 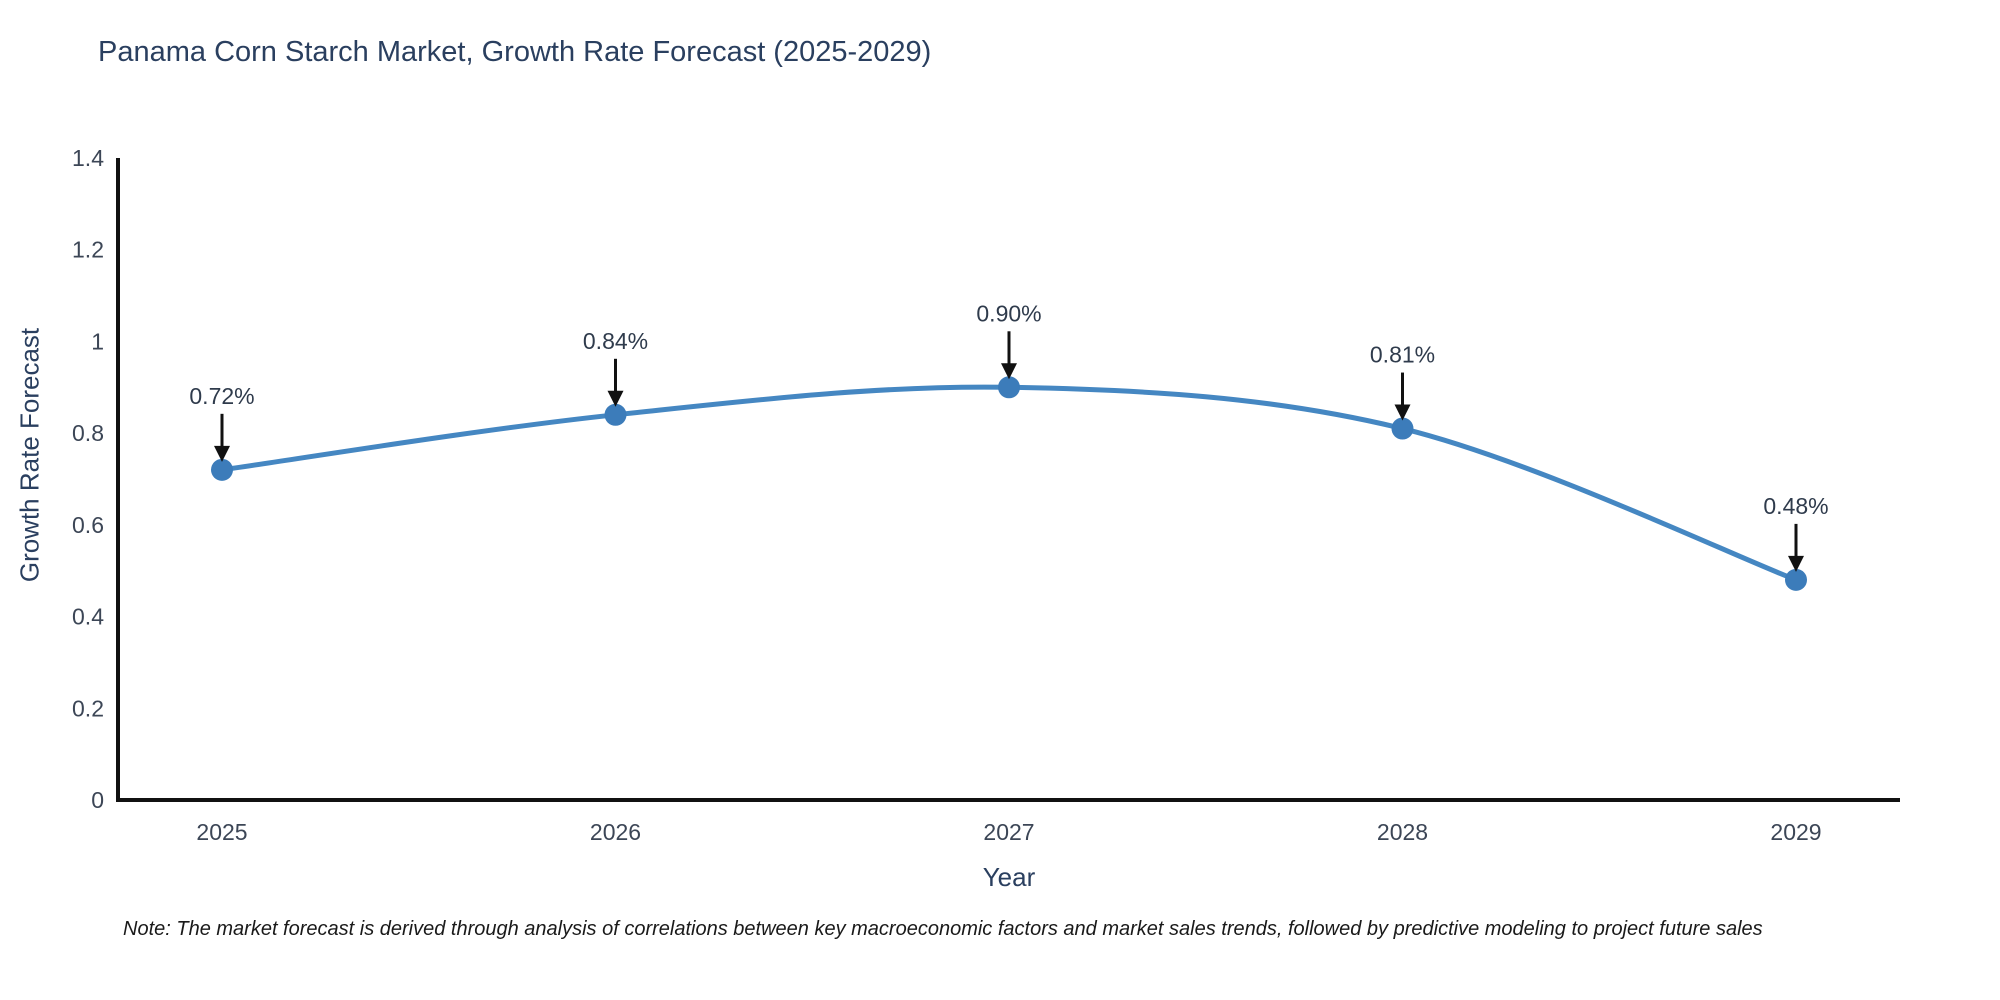 I want to click on point-annotation: 0.72%, so click(x=221, y=396).